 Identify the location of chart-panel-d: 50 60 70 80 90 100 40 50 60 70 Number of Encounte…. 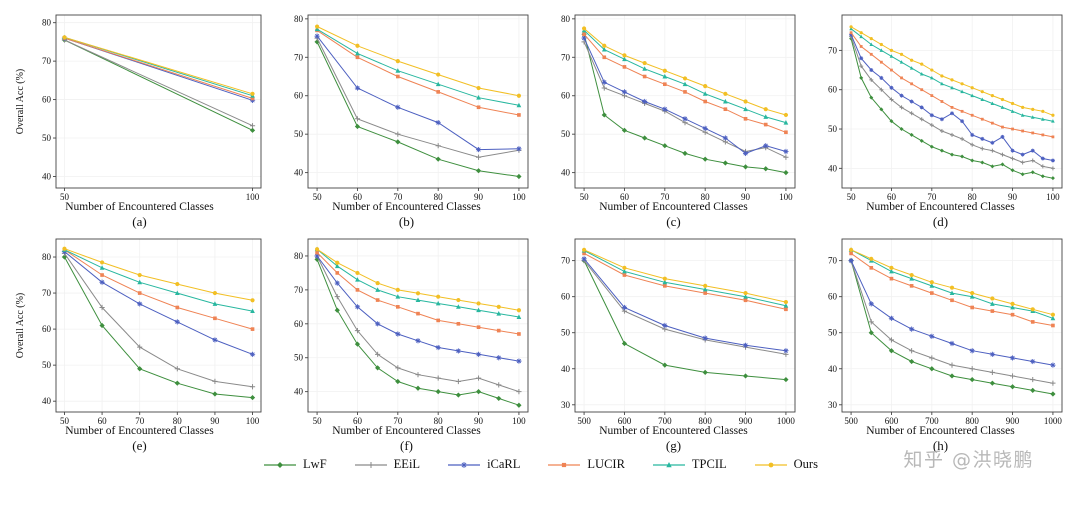
(940, 118).